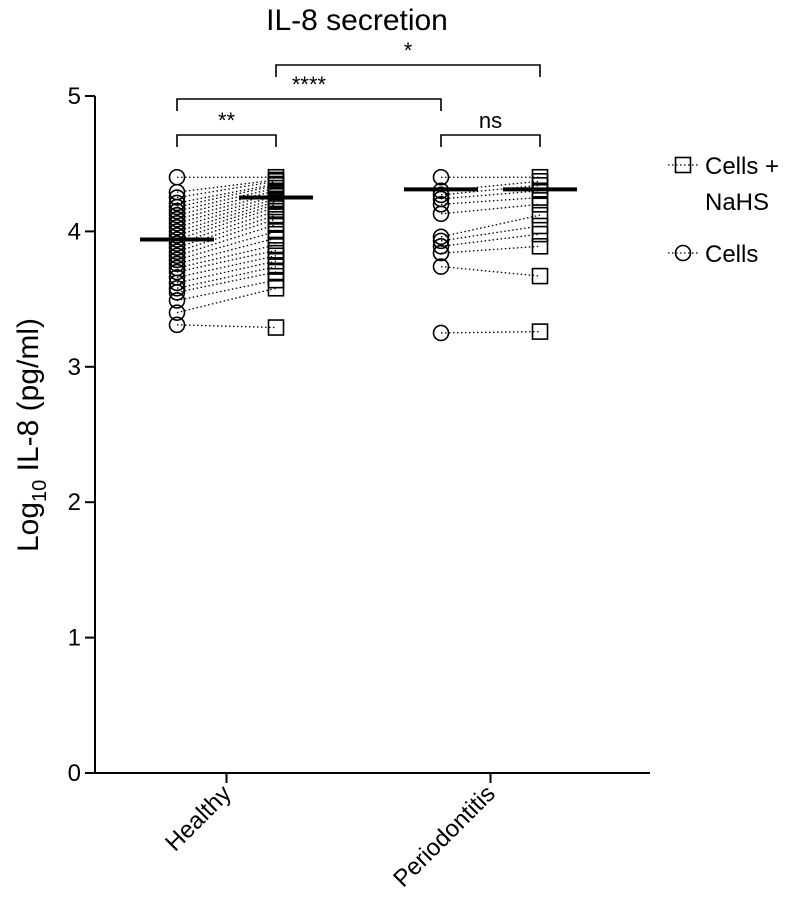  Describe the element at coordinates (40, 491) in the screenshot. I see `y-axis-label-subscript: 10` at that location.